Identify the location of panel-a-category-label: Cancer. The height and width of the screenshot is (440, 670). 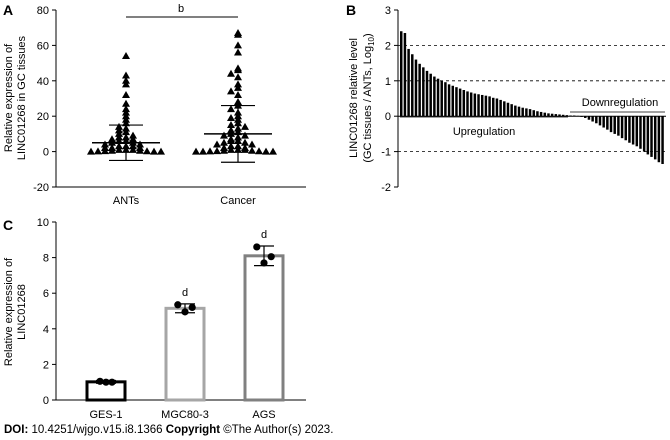
(238, 201).